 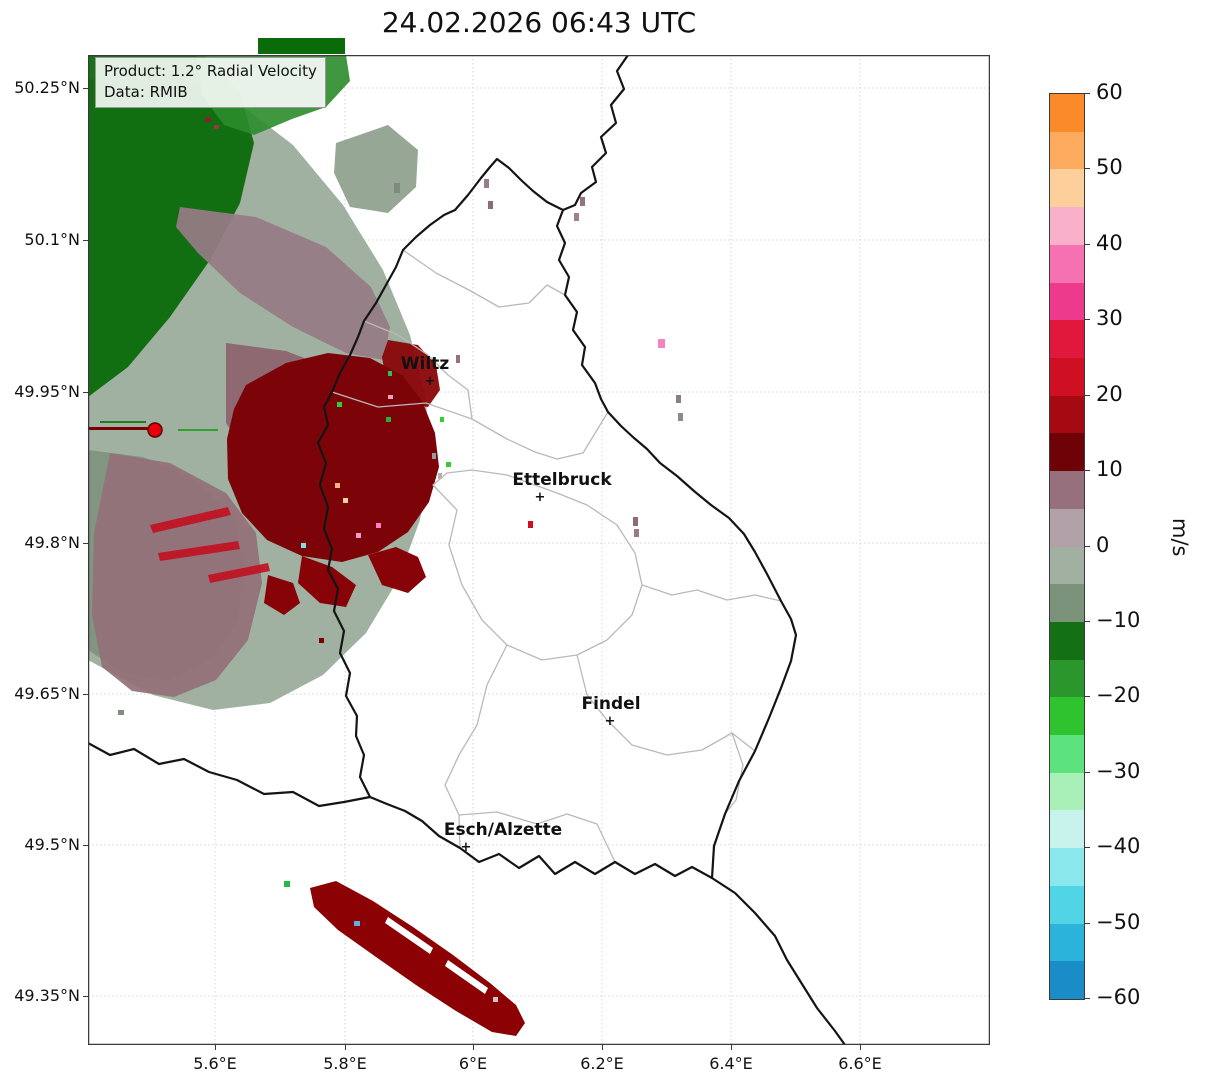 I want to click on colorbar-tick-label: −60, so click(x=1118, y=997).